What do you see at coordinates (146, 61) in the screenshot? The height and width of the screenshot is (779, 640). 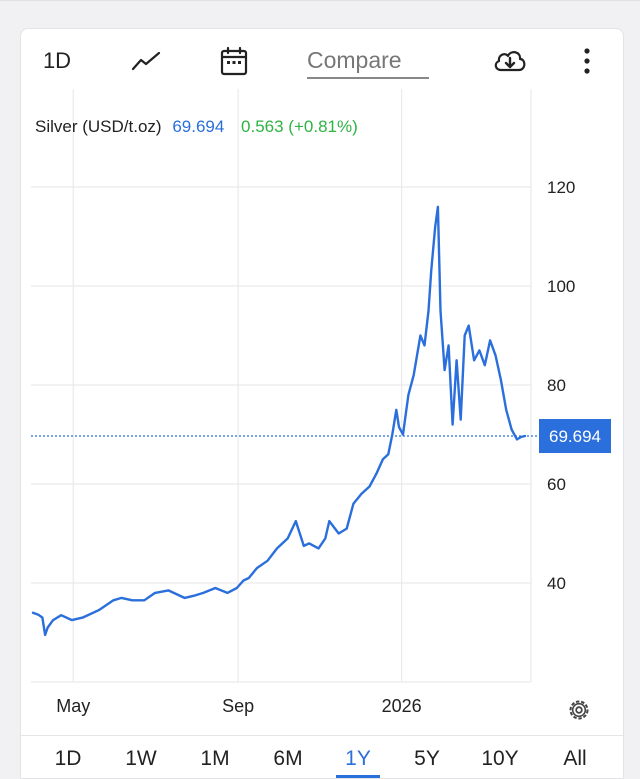 I see `line-chart-icon` at bounding box center [146, 61].